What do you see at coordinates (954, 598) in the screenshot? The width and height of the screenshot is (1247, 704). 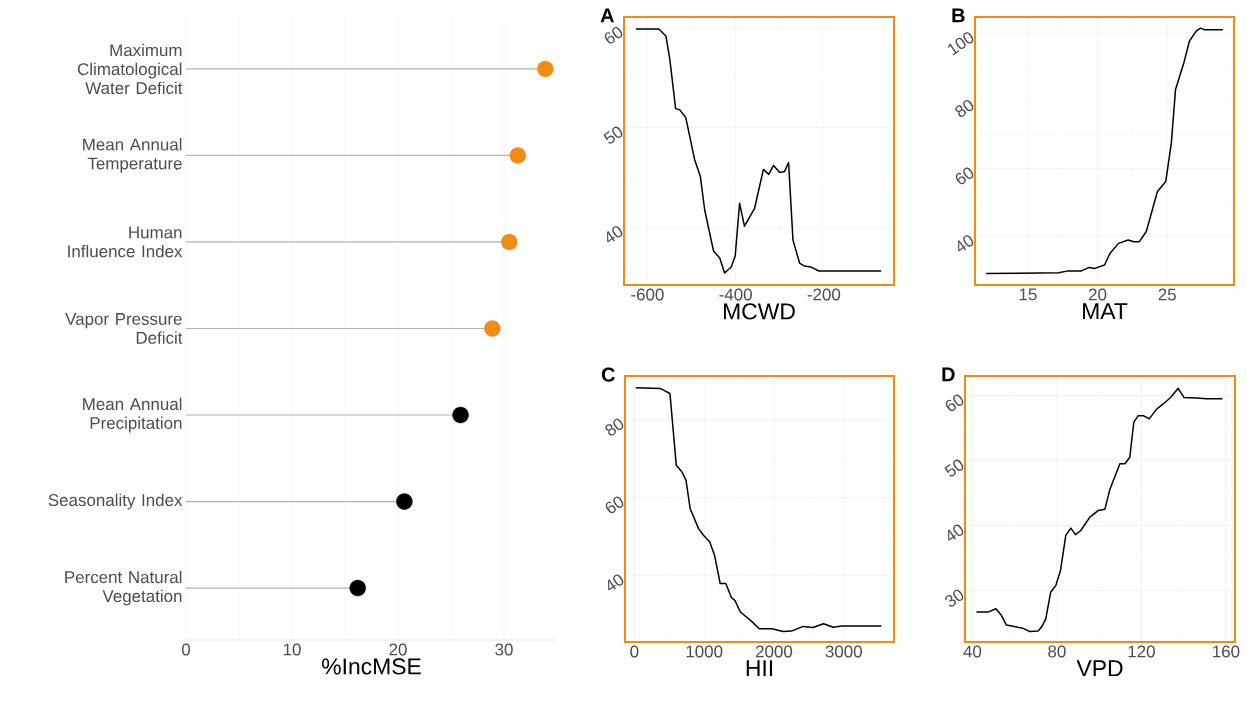 I see `y-tick-label: 30` at bounding box center [954, 598].